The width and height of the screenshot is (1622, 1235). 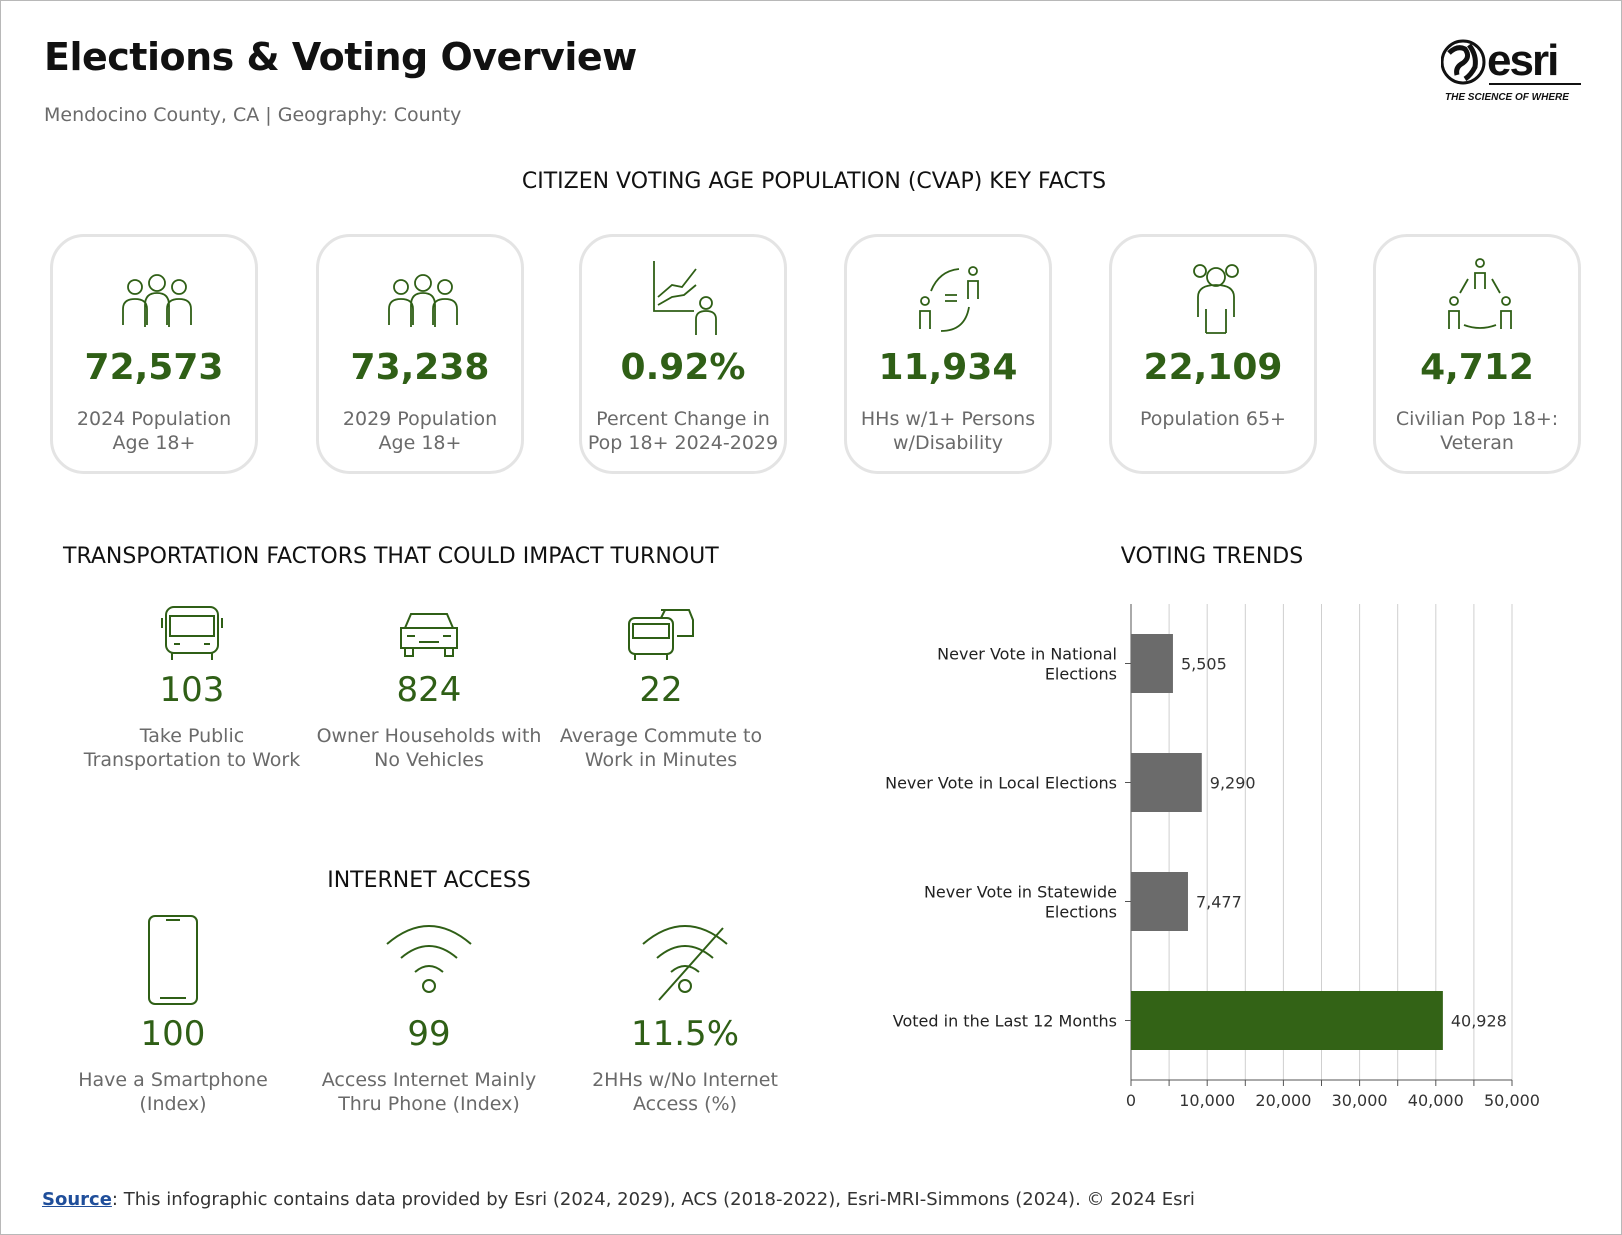 What do you see at coordinates (429, 880) in the screenshot?
I see `internet-heading: INTERNET ACCESS` at bounding box center [429, 880].